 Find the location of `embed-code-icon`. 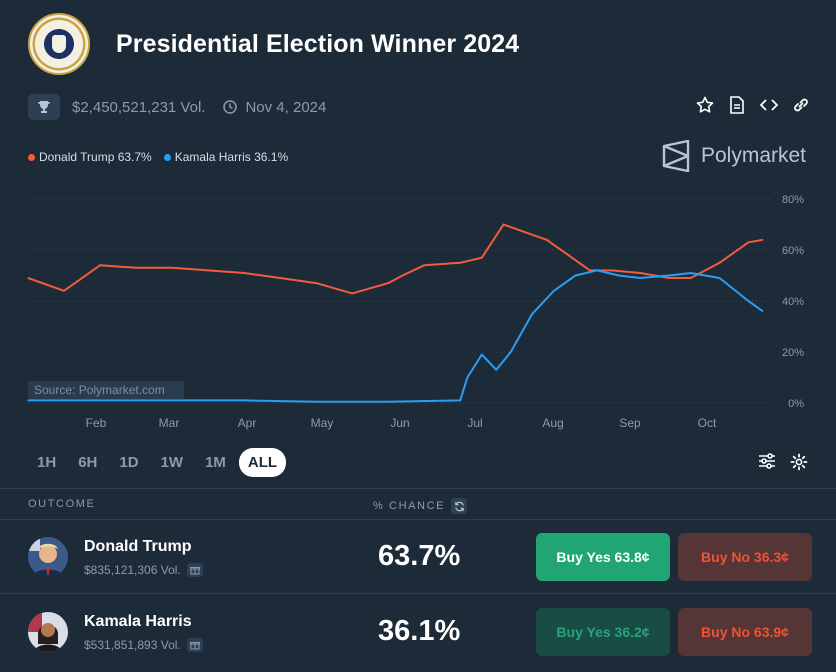

embed-code-icon is located at coordinates (769, 105).